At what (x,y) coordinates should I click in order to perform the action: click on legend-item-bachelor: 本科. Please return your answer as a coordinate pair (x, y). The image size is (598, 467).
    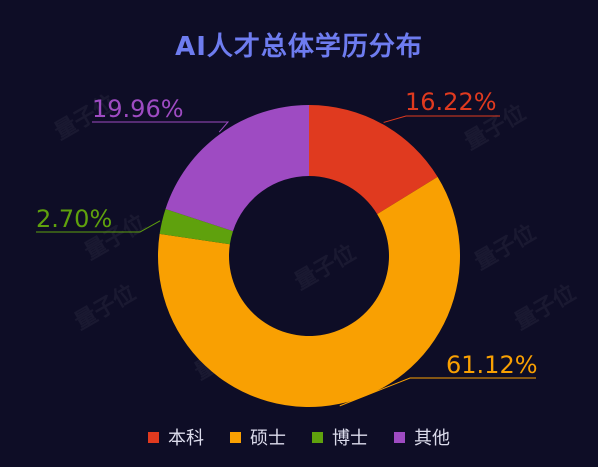
    Looking at the image, I should click on (176, 437).